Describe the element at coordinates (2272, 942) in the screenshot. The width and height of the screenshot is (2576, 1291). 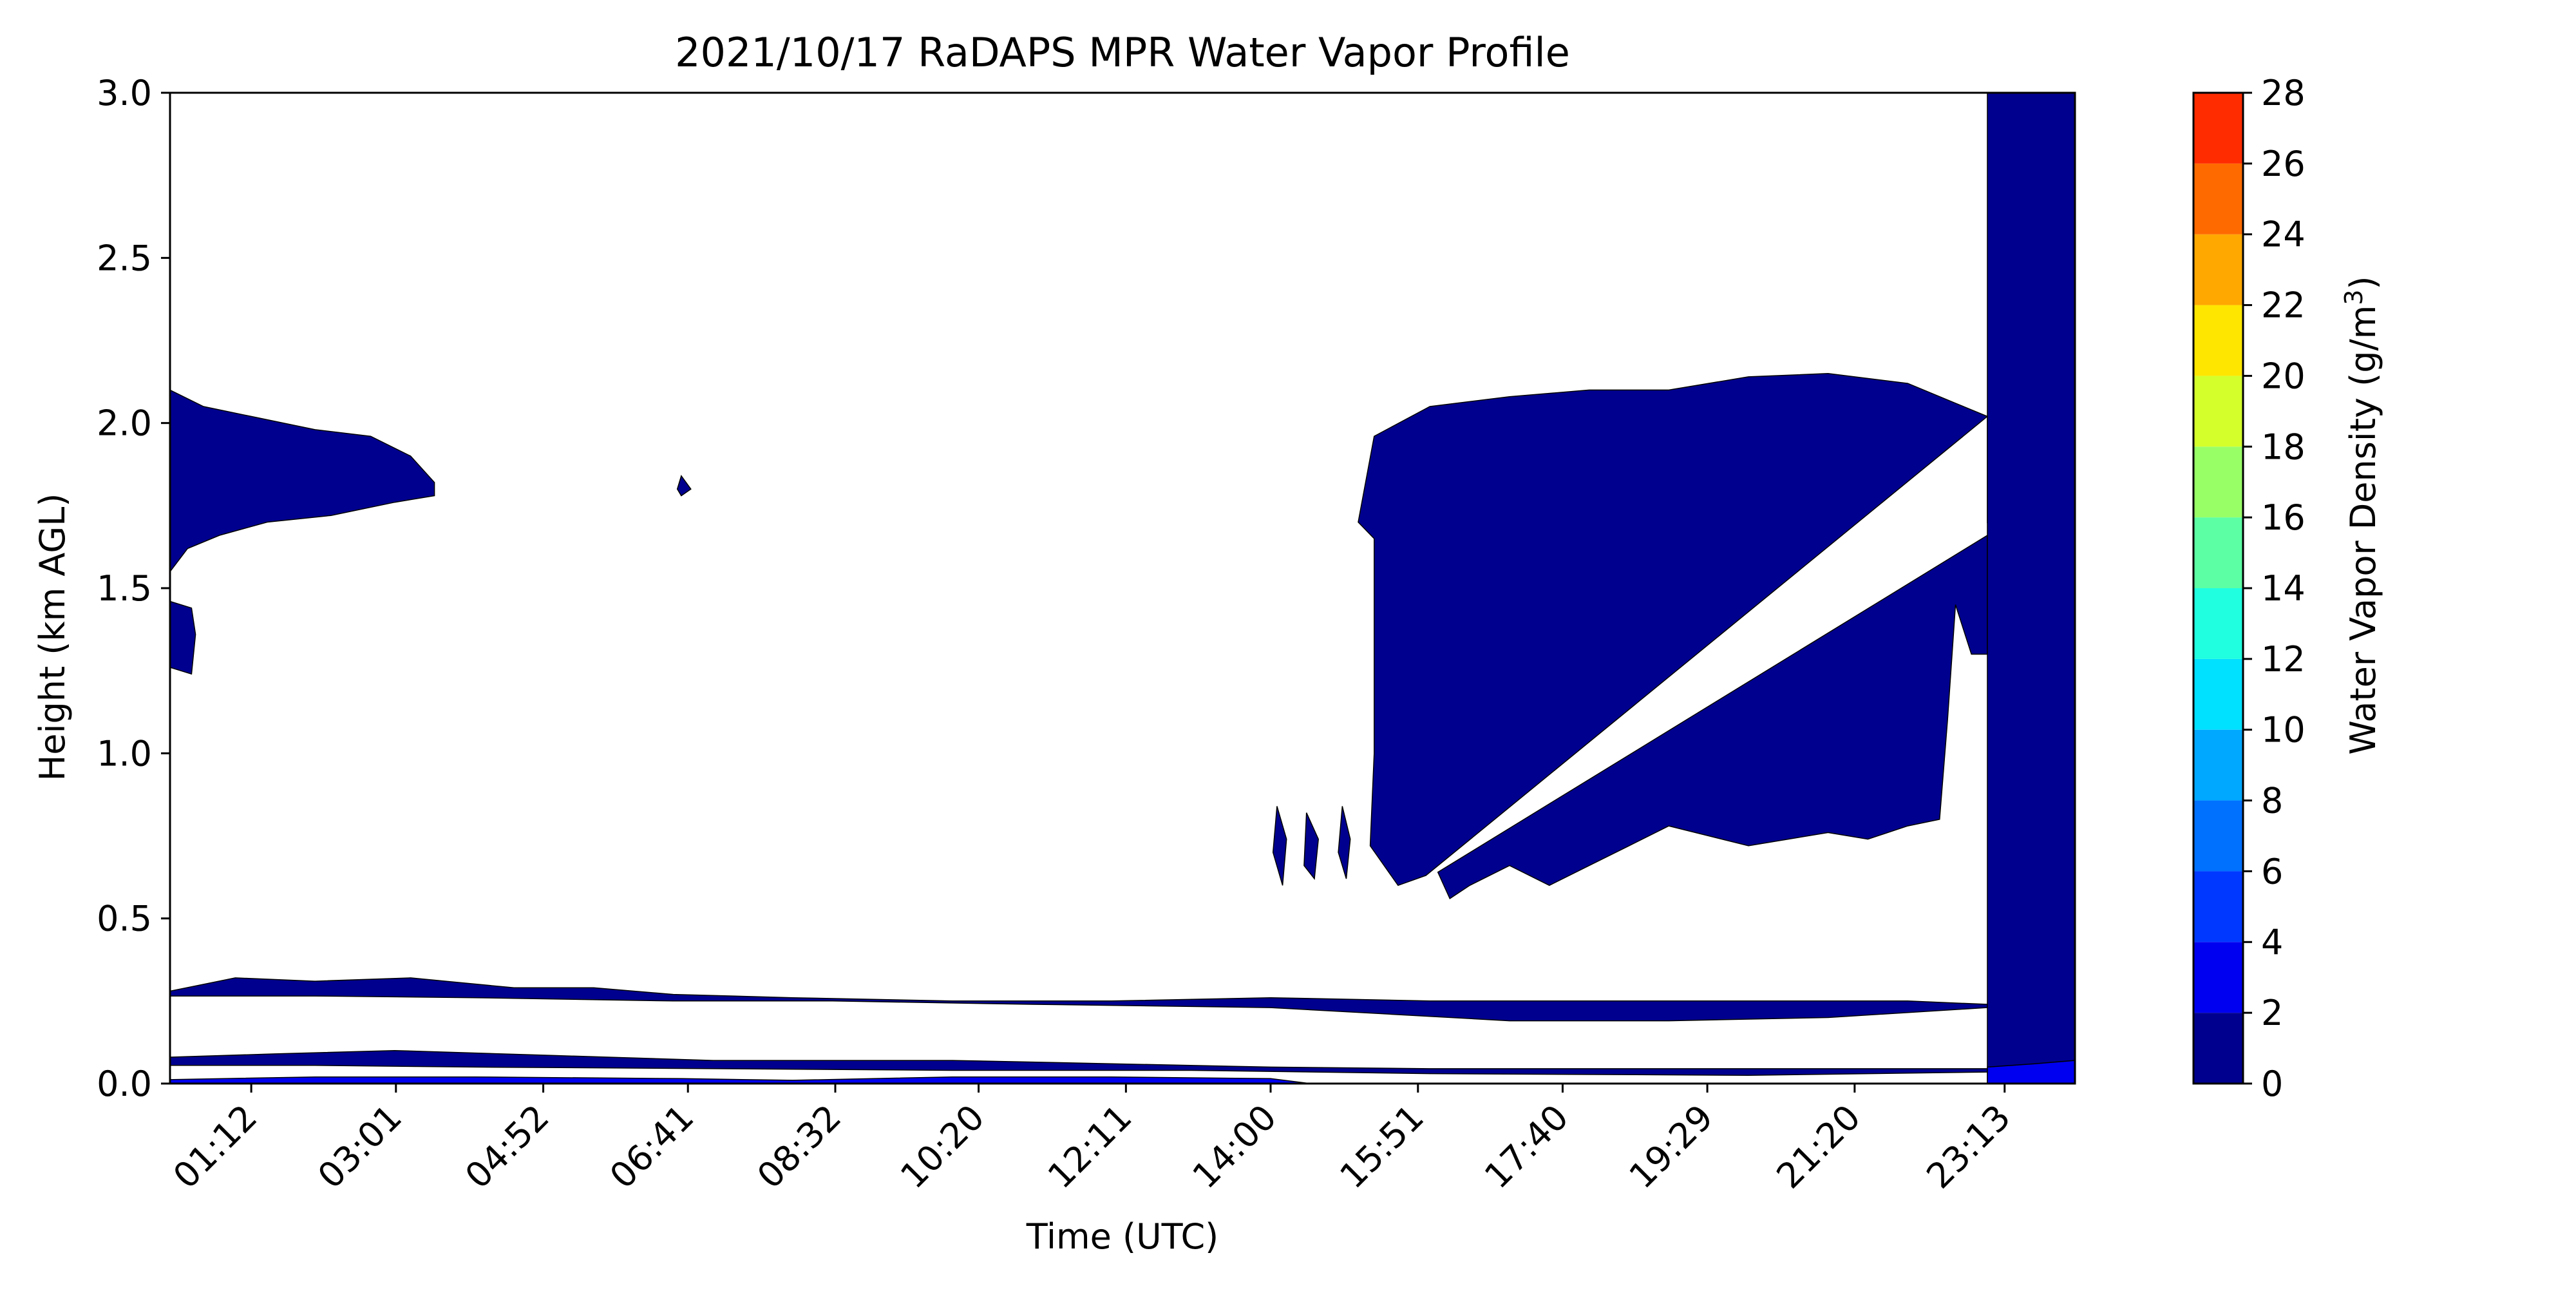
I see `colorbar-tick-label: 4` at that location.